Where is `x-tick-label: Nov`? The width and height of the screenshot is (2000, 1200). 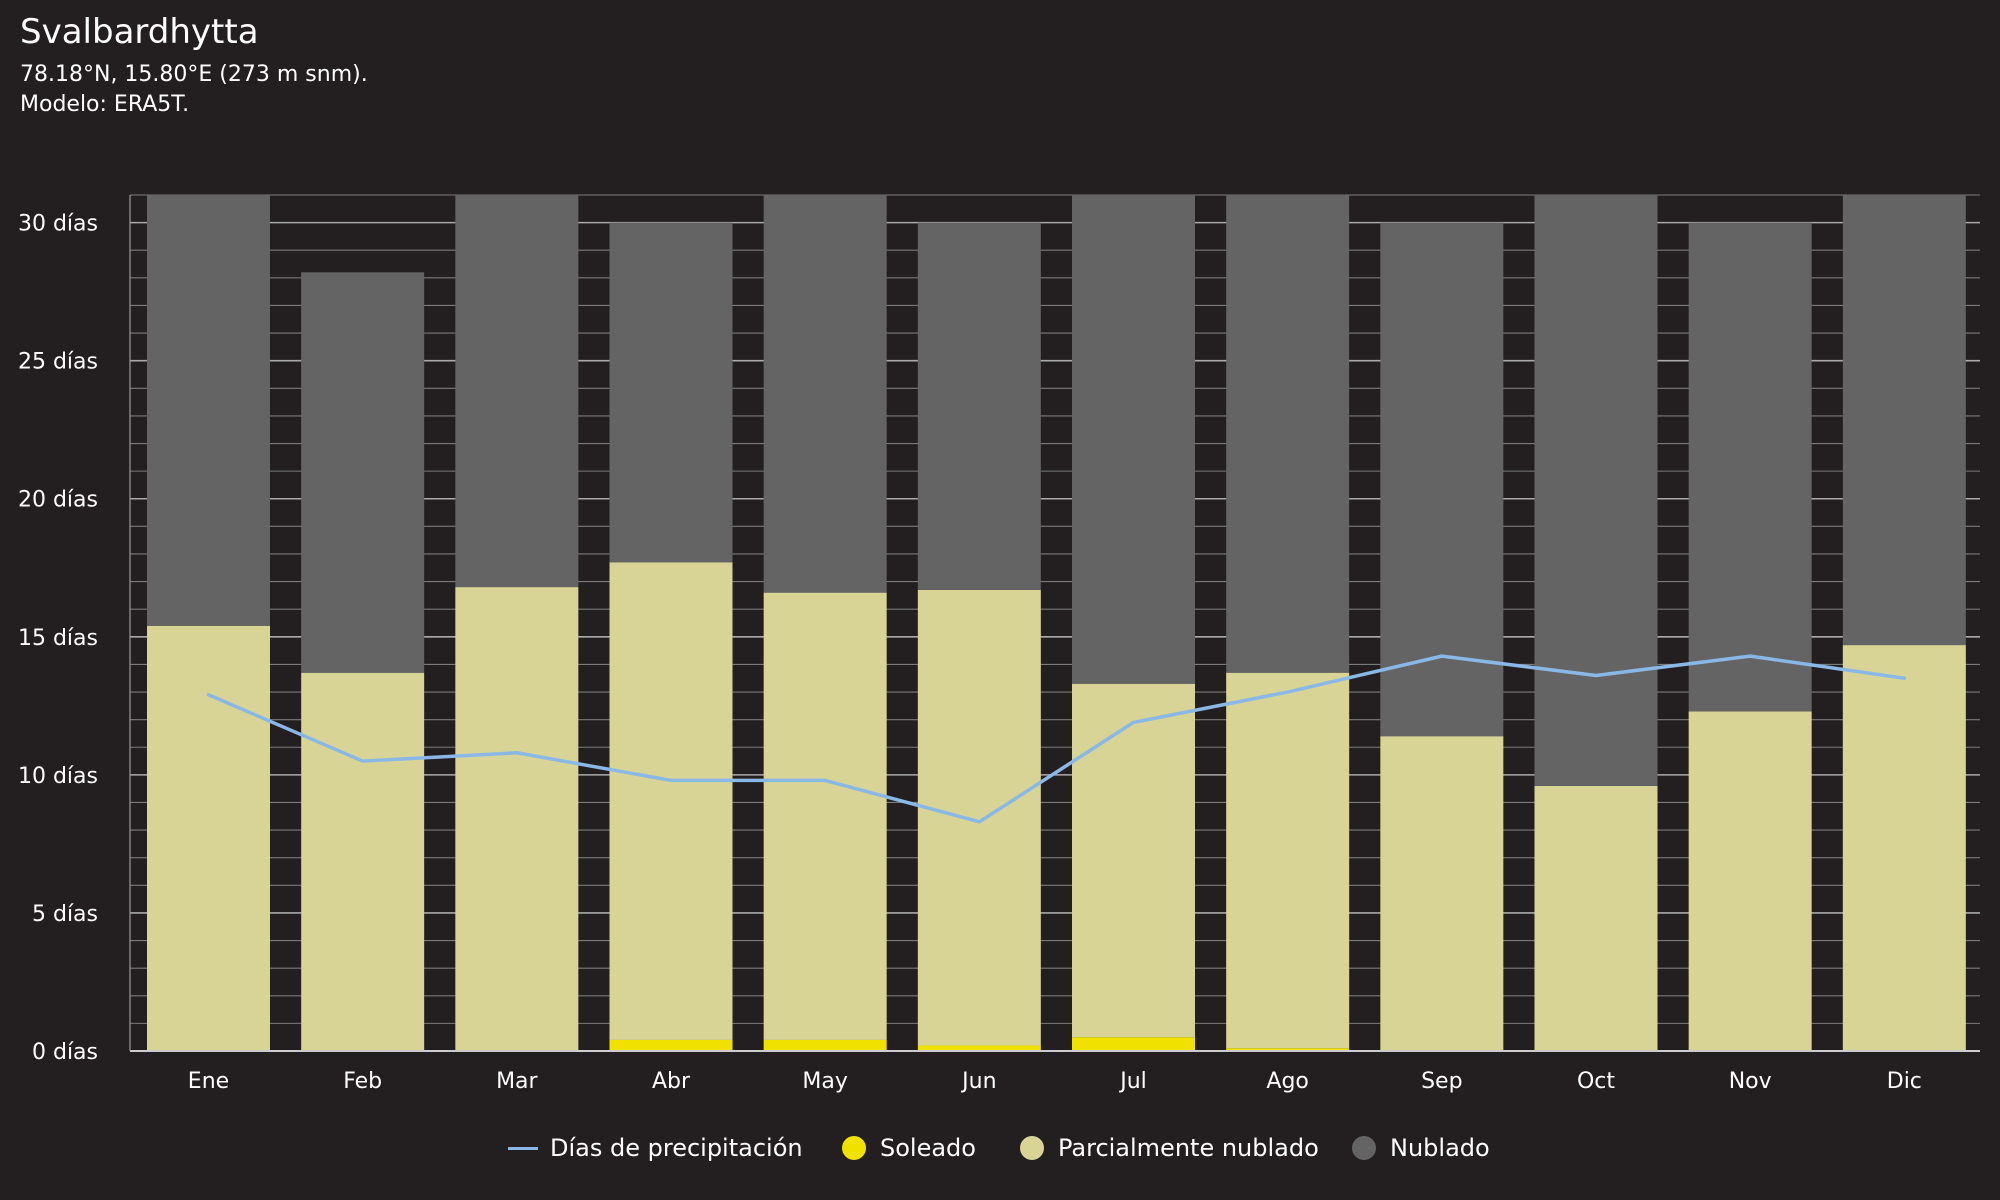
x-tick-label: Nov is located at coordinates (1750, 1081).